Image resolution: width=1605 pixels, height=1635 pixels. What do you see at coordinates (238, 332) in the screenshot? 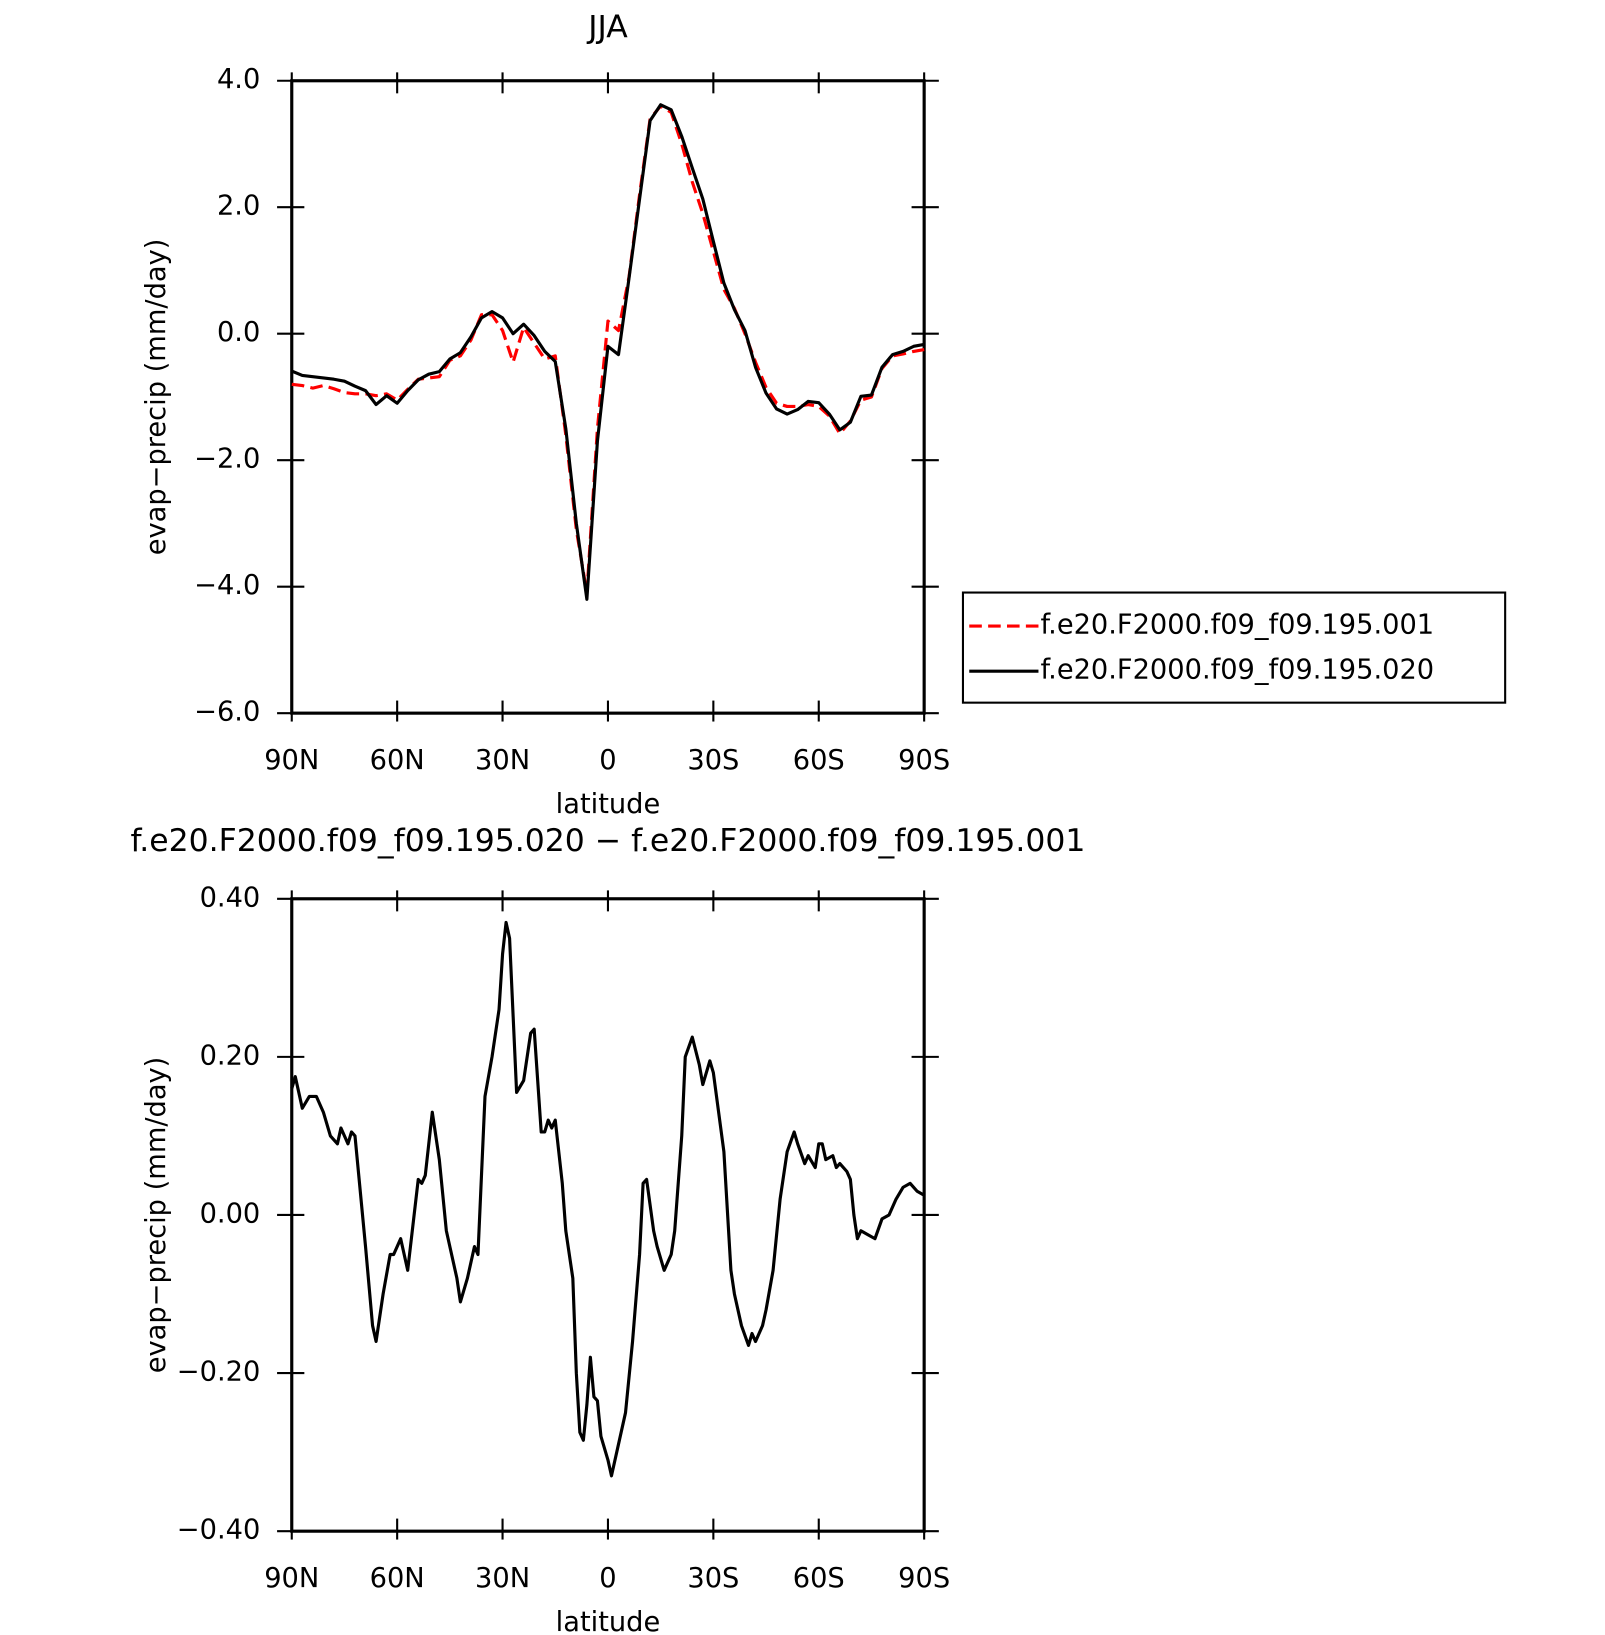
I see `y-tick-label: 0.0` at bounding box center [238, 332].